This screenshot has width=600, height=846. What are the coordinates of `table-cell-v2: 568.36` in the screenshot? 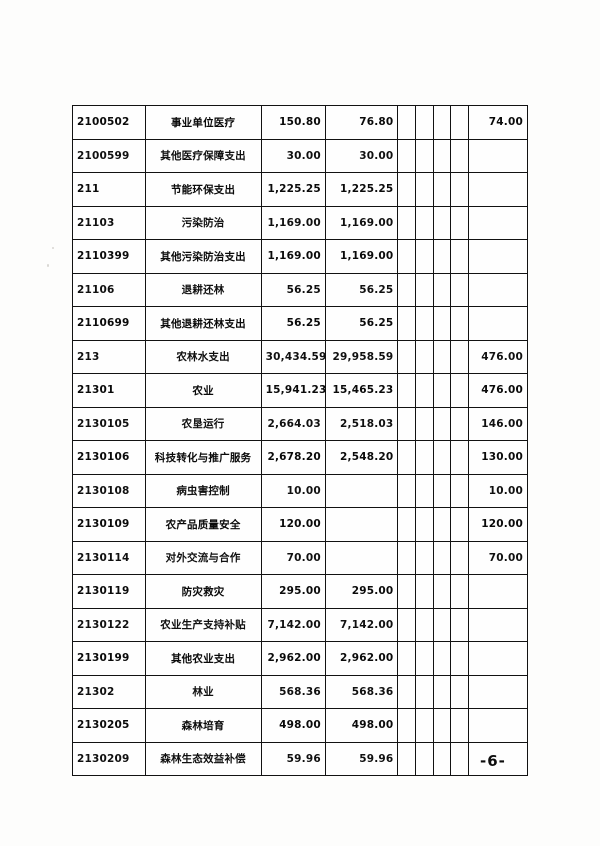 It's located at (361, 691).